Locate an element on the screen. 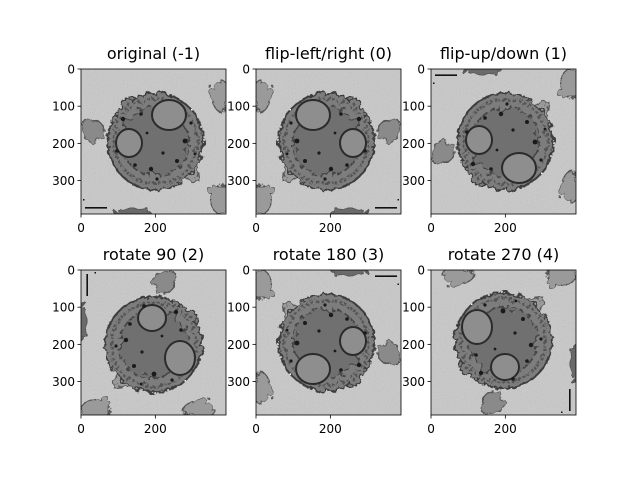 The width and height of the screenshot is (640, 480). image-panel: rotate 270 (4) 0 100 200 300 0 200 is located at coordinates (490, 340).